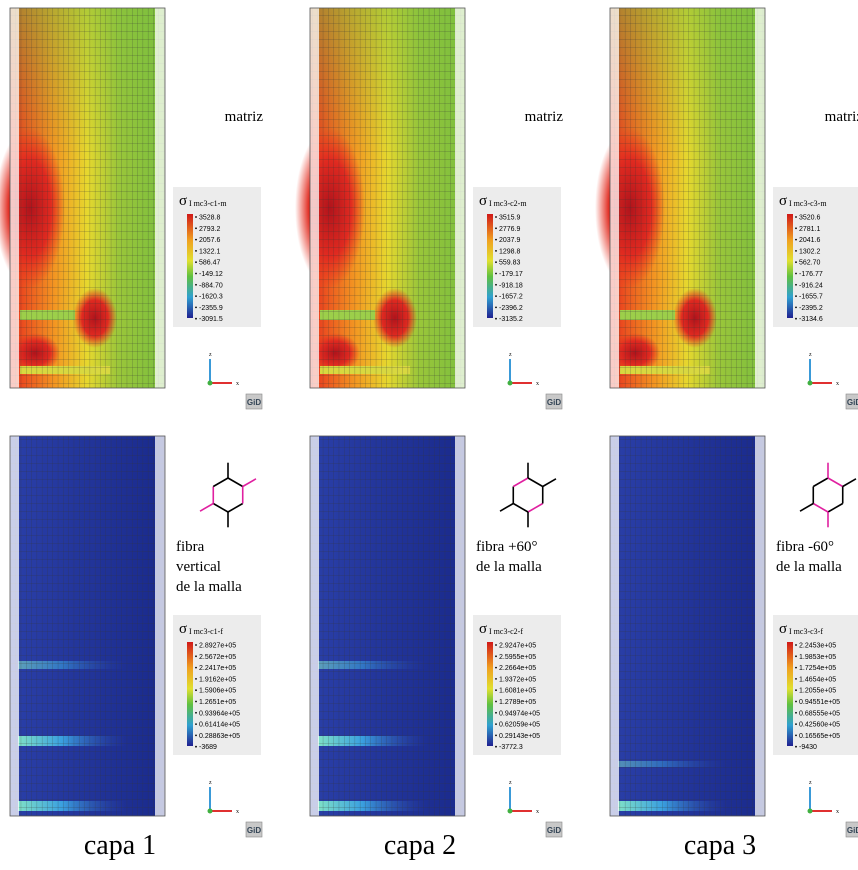 The height and width of the screenshot is (870, 858). What do you see at coordinates (819, 702) in the screenshot?
I see `legend-value: 0.94551e+05` at bounding box center [819, 702].